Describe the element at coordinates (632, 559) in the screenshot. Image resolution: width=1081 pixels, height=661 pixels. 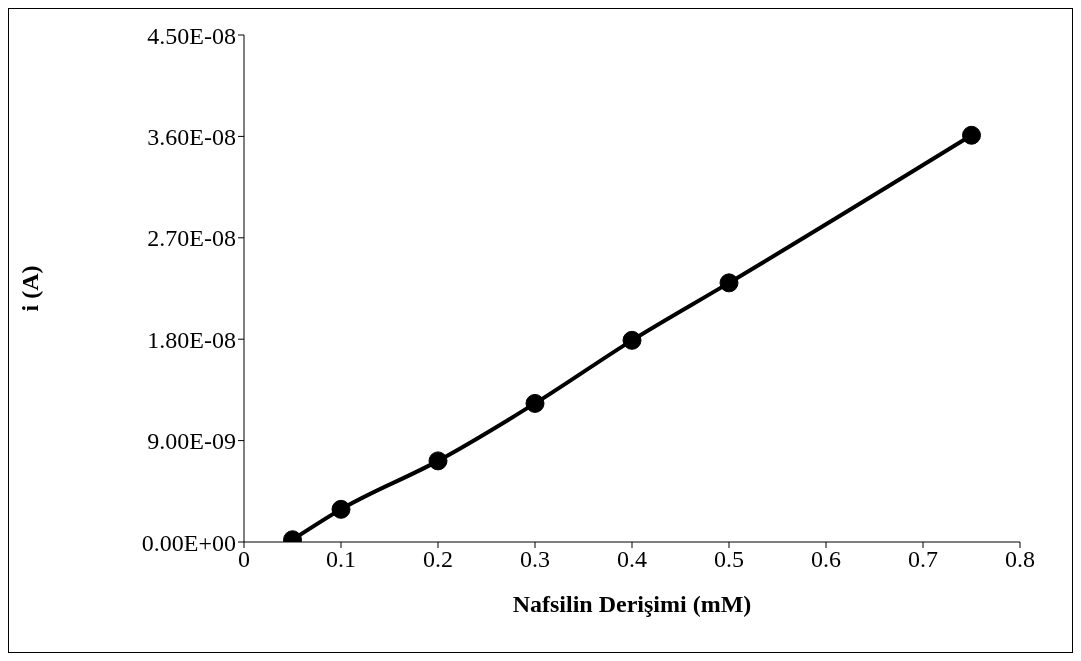
I see `x-tick-label: 0.4` at that location.